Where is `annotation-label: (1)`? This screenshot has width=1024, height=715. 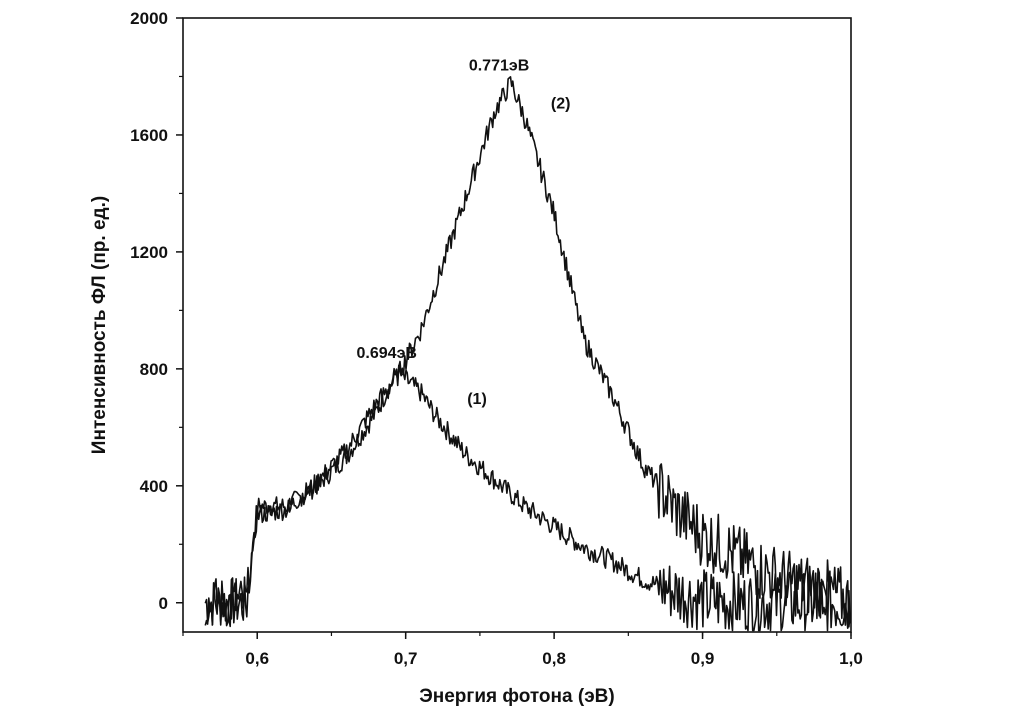 annotation-label: (1) is located at coordinates (477, 399).